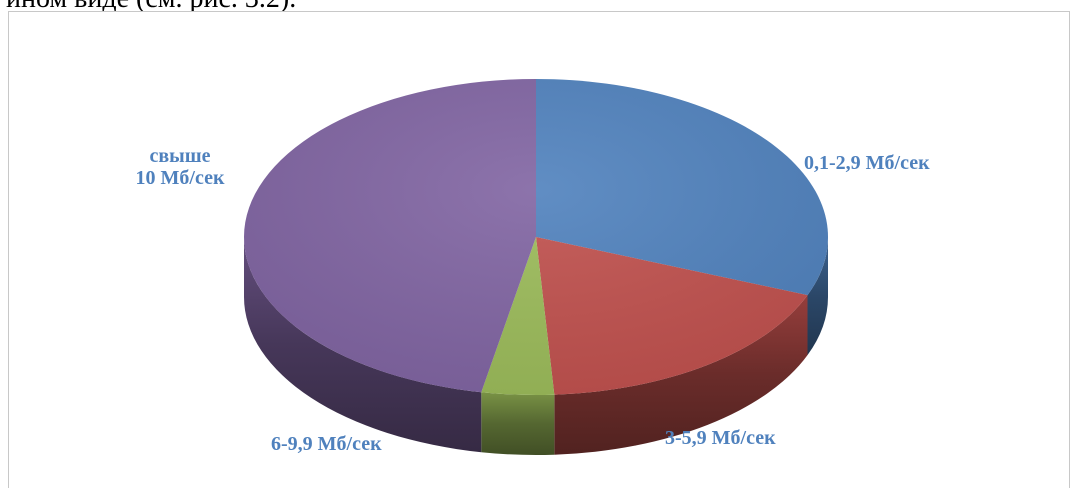 This screenshot has height=488, width=1079. Describe the element at coordinates (867, 163) in the screenshot. I see `slice-label-0-1-2-9: 0,1-2,9 Мб/сек` at that location.